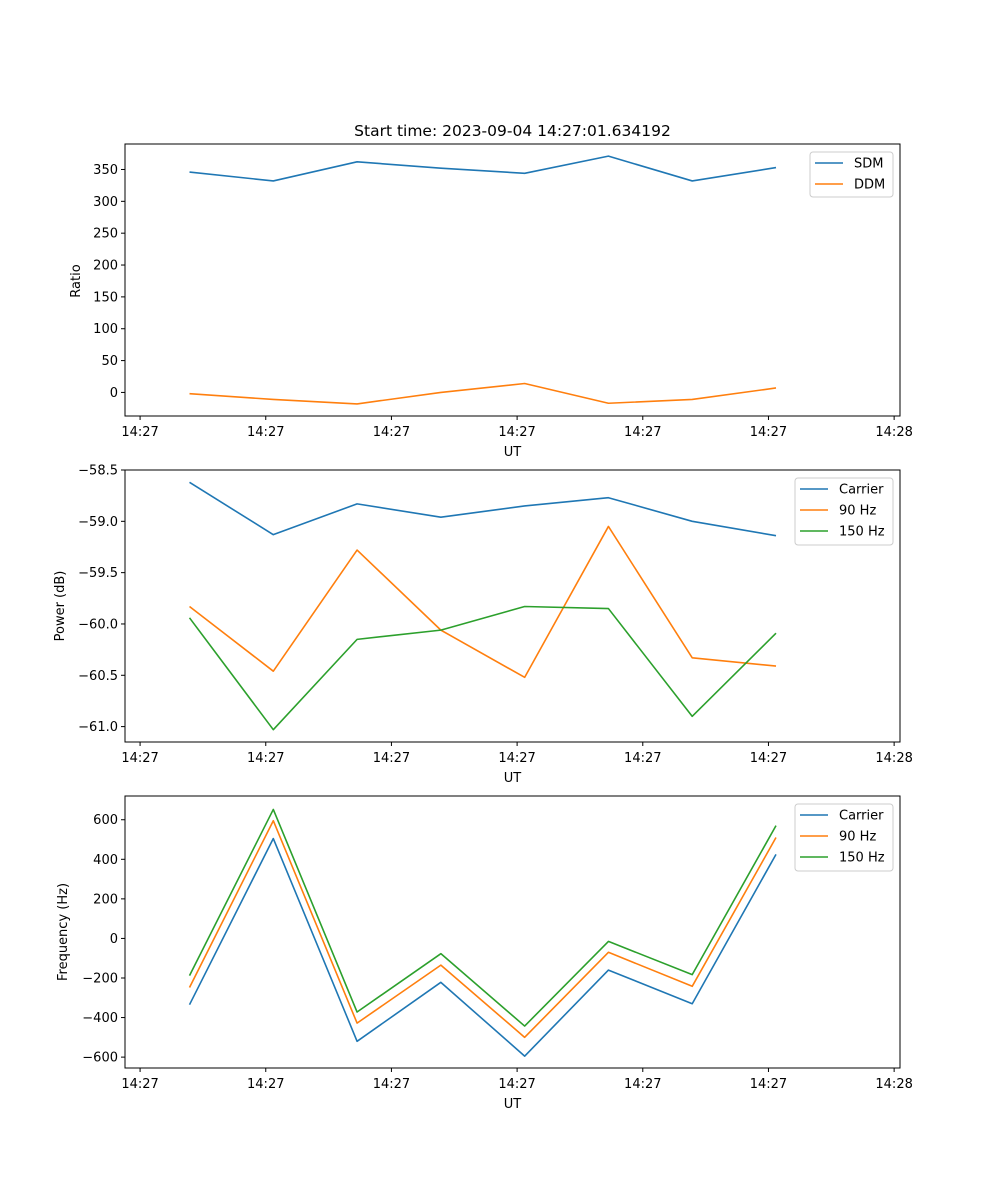  Describe the element at coordinates (60, 606) in the screenshot. I see `y-axis-label: Power (dB)` at that location.